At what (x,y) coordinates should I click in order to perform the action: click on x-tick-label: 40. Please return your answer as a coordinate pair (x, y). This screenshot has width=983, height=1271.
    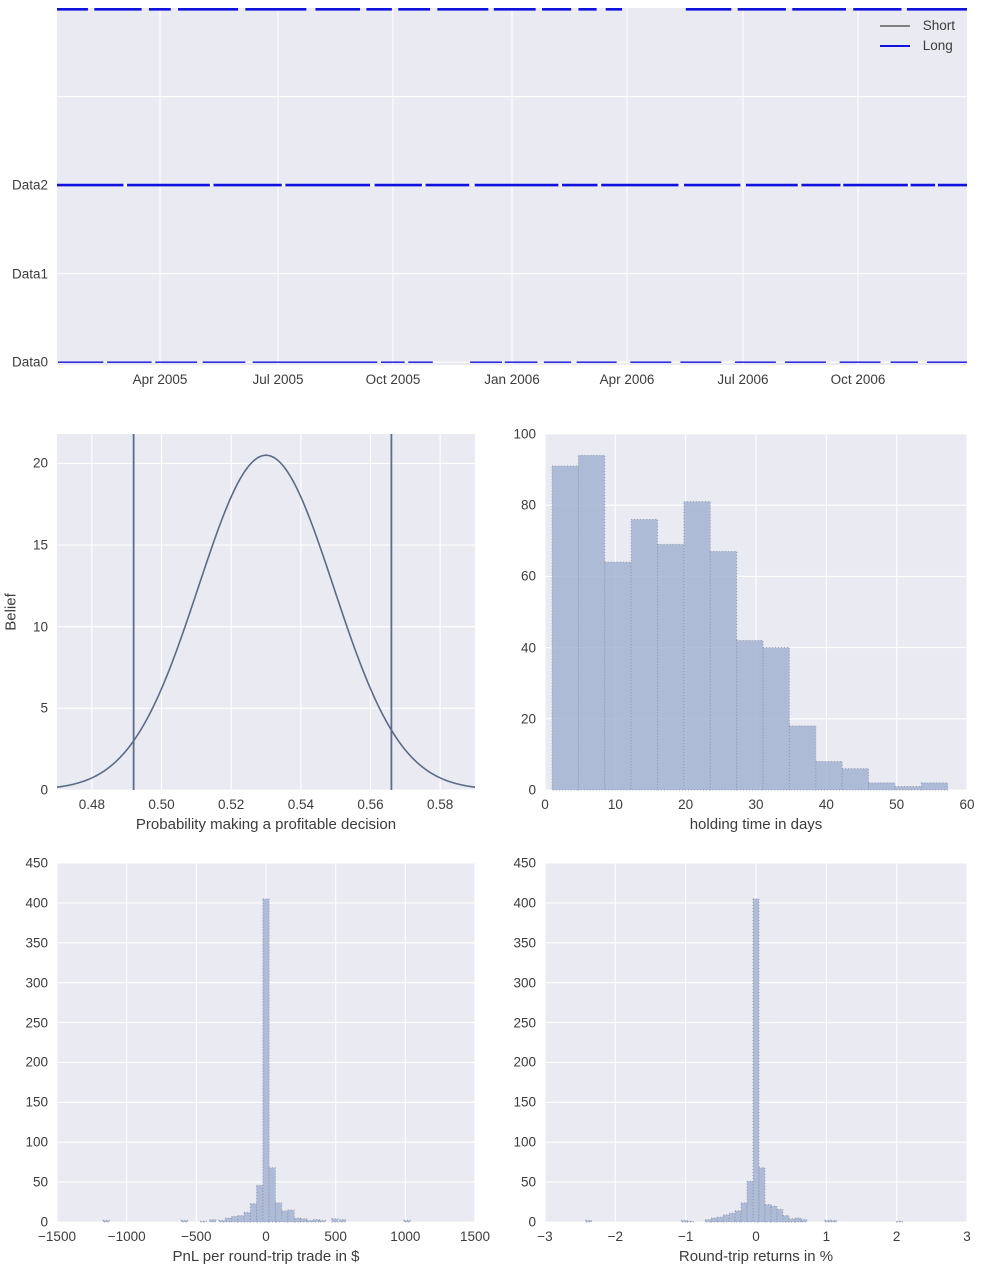
    Looking at the image, I should click on (826, 804).